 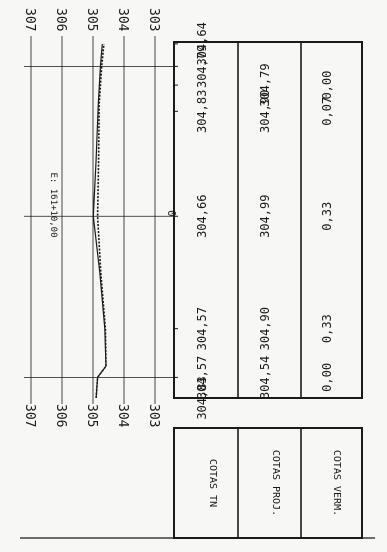 I want to click on row-header-cotas-tn: COTAS TN, so click(x=212, y=483).